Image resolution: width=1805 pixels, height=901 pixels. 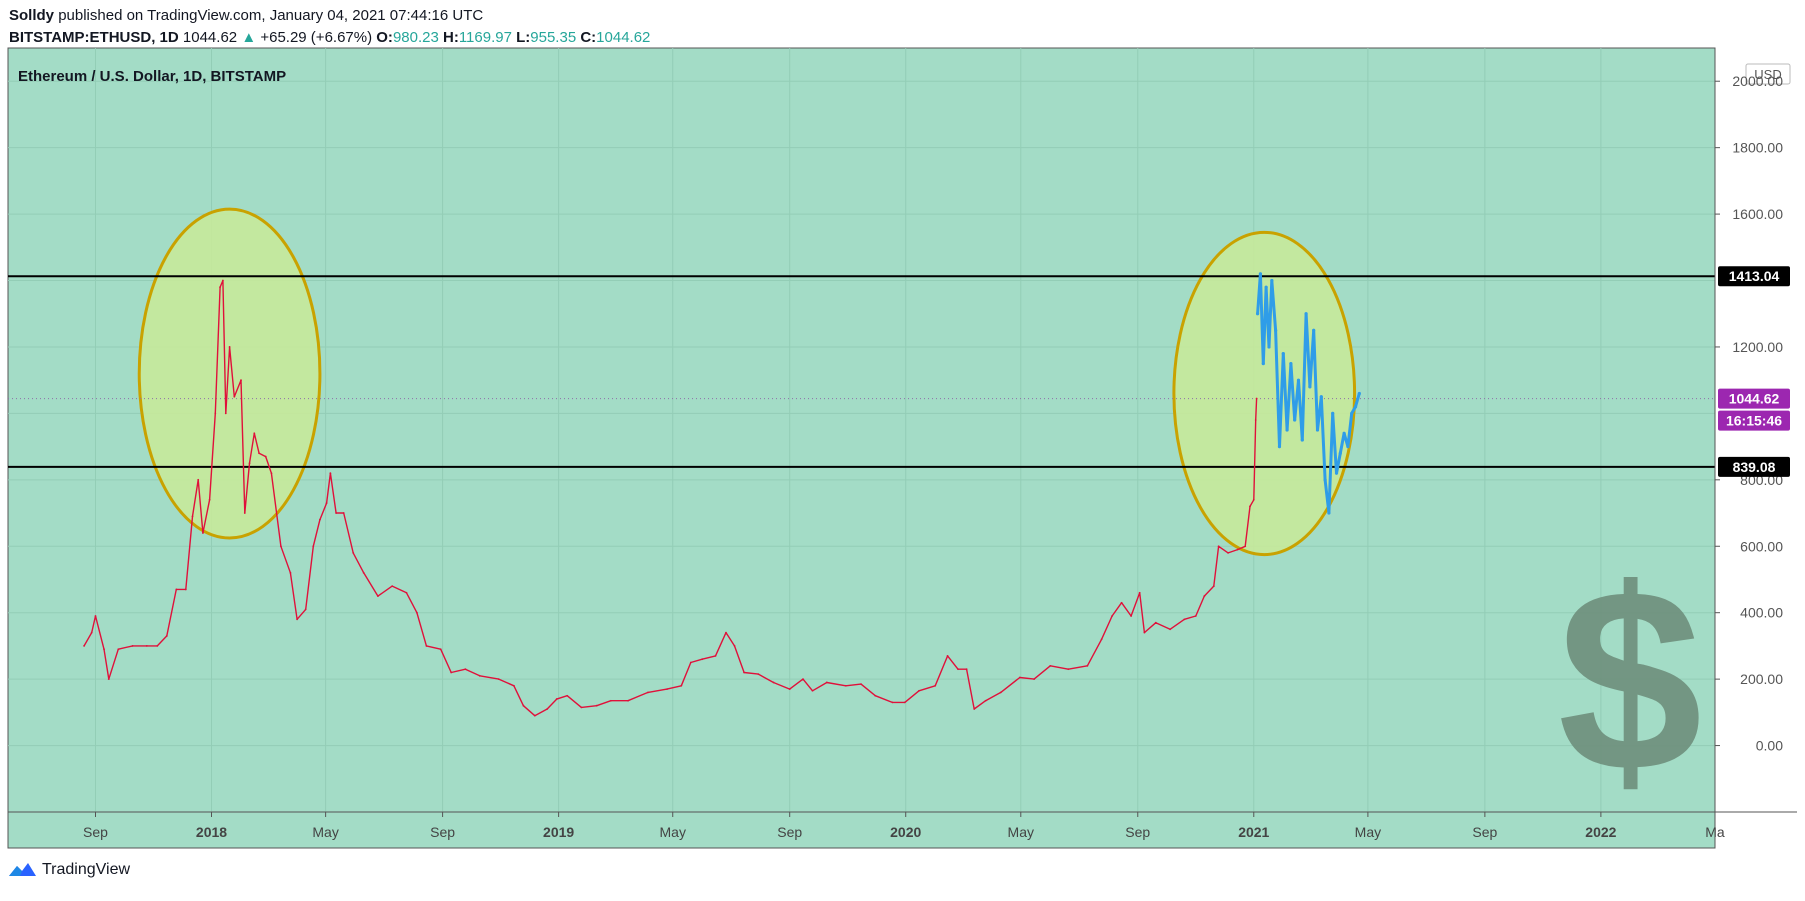 I want to click on up-arrow-icon: ▲, so click(x=249, y=37).